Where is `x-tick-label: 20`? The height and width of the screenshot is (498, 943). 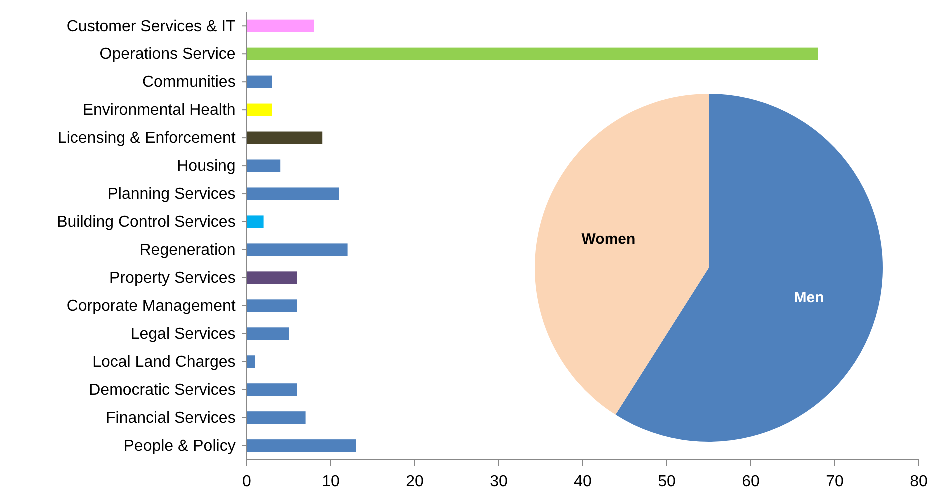 x-tick-label: 20 is located at coordinates (415, 482).